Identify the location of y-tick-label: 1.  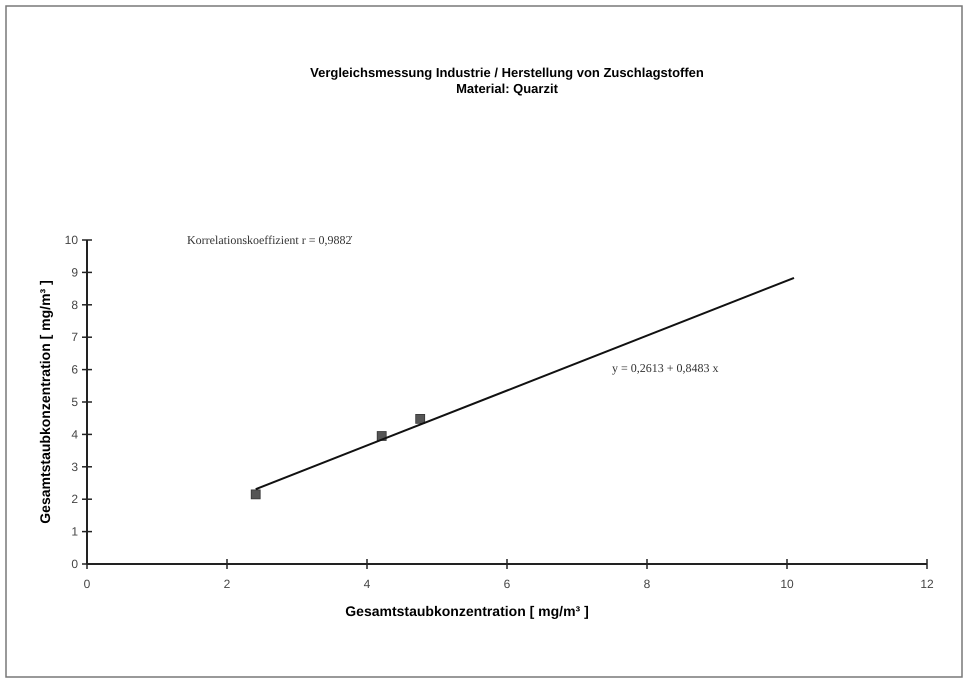
(74, 531).